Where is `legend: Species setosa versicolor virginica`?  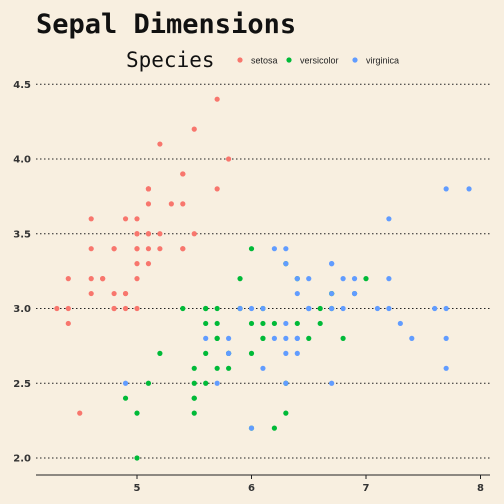
legend: Species setosa versicolor virginica is located at coordinates (262, 60).